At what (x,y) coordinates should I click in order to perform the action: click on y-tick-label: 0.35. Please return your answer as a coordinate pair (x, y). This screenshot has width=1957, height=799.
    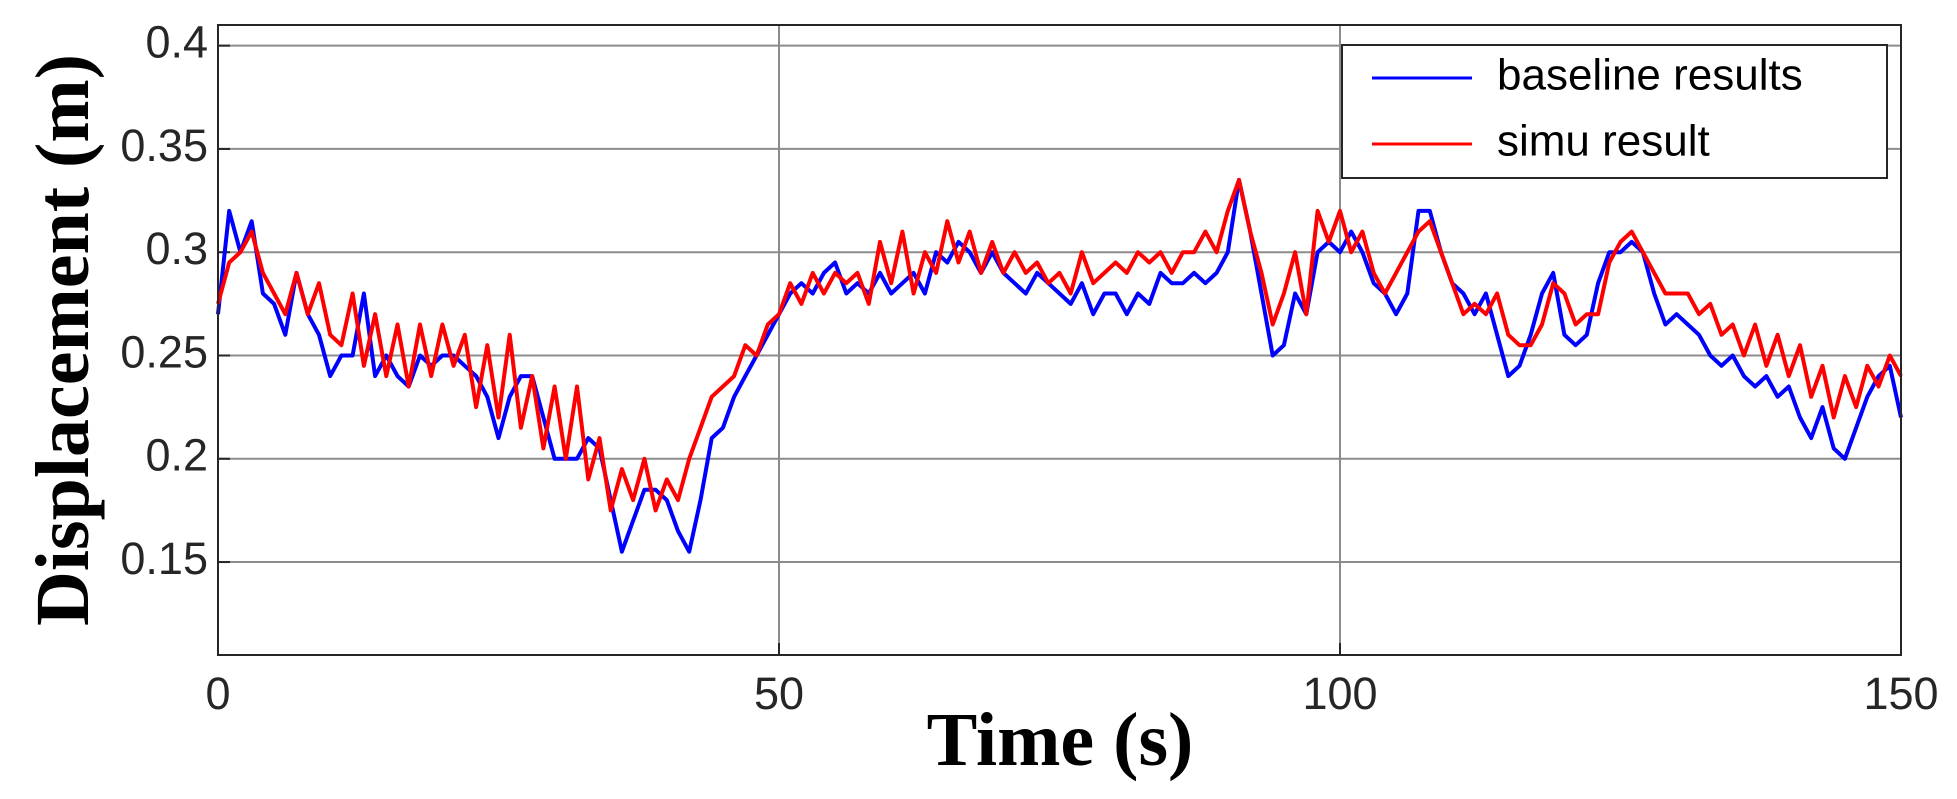
    Looking at the image, I should click on (164, 145).